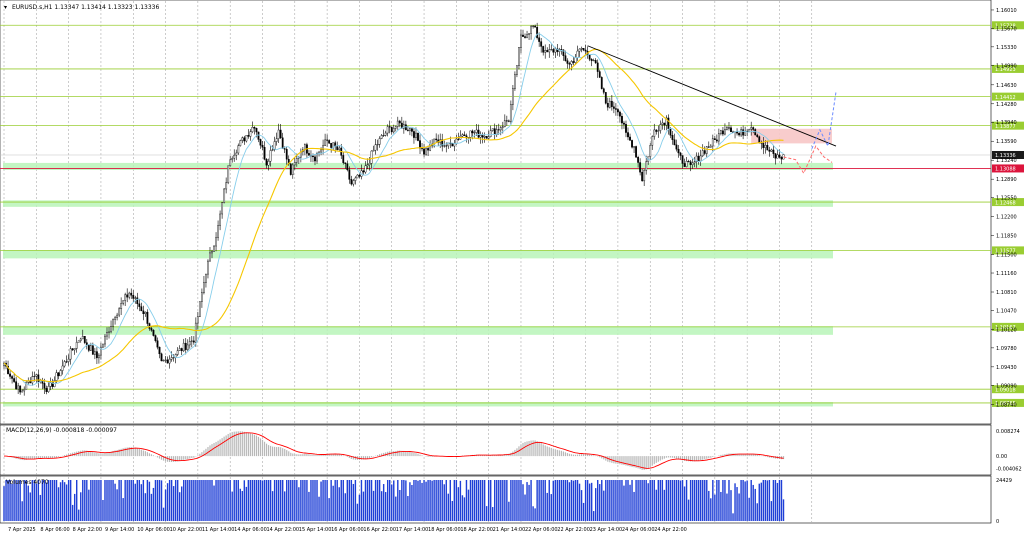 The width and height of the screenshot is (1024, 537). What do you see at coordinates (444, 530) in the screenshot?
I see `time-tick-label: 18 Apr 06:00` at bounding box center [444, 530].